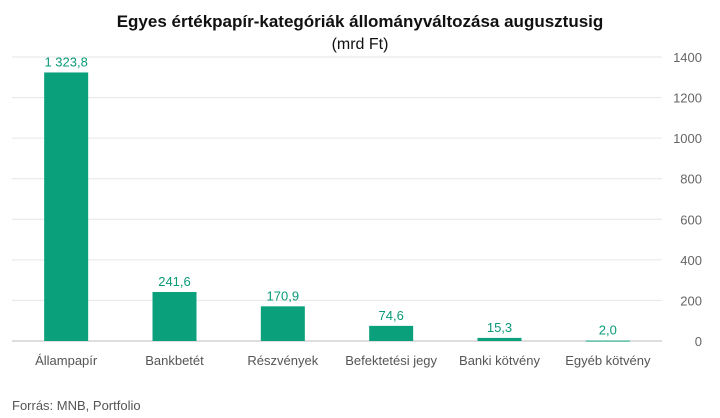 This screenshot has height=418, width=720. Describe the element at coordinates (174, 281) in the screenshot. I see `data-label: 241,6` at that location.